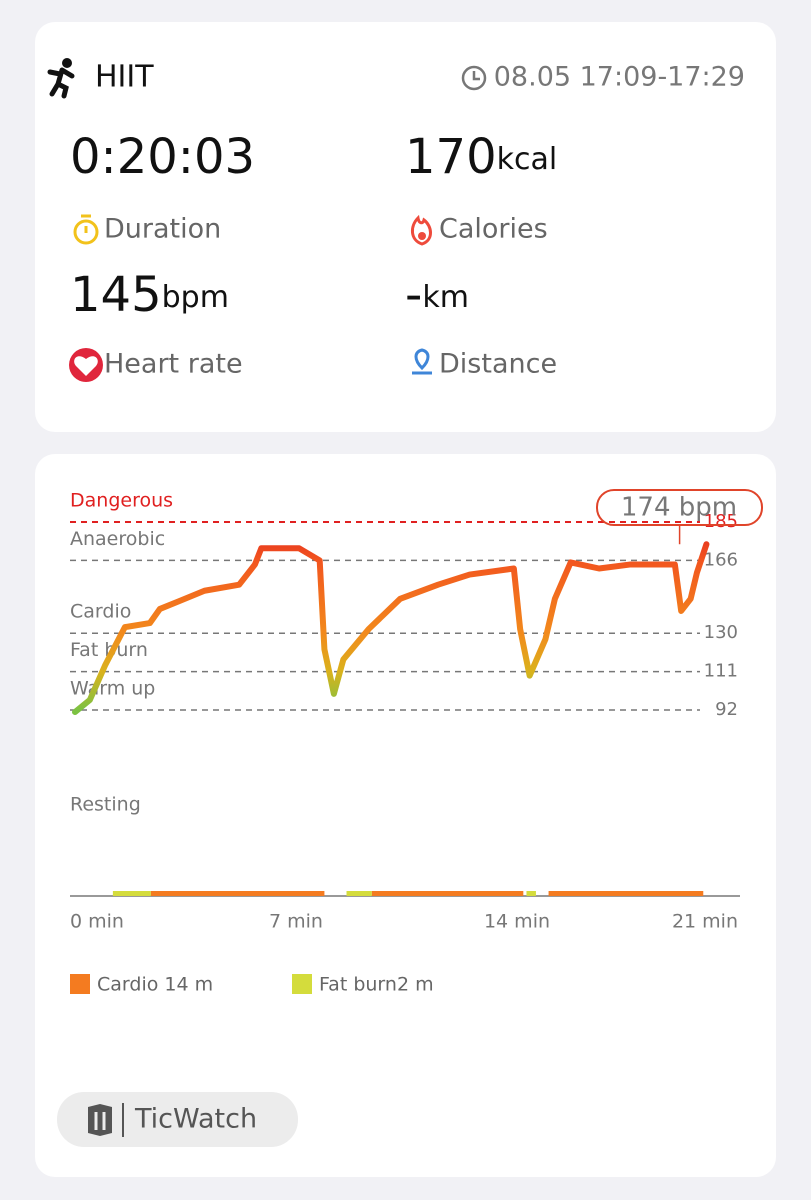  Describe the element at coordinates (109, 650) in the screenshot. I see `zone-label: Fat burn` at that location.